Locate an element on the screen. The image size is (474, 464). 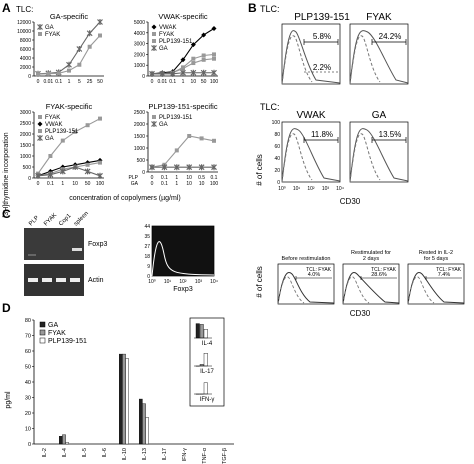
foxp3-flow-plot: 0 9 18 27 35 44 10⁰ 10¹ 10² 10³ 10⁴ Foxp3 is located at coordinates (180, 258).